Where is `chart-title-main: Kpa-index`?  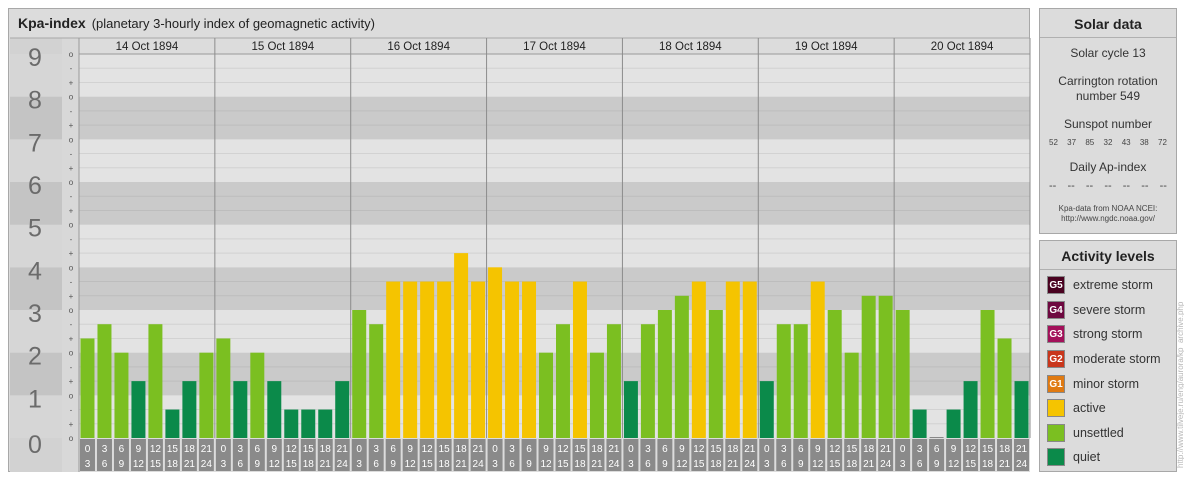
chart-title-main: Kpa-index is located at coordinates (52, 23).